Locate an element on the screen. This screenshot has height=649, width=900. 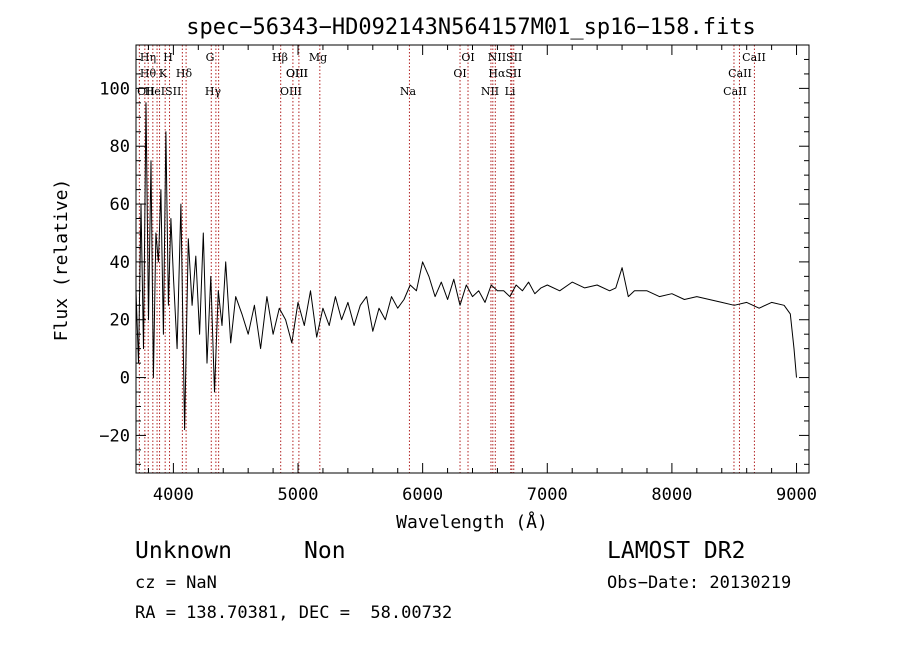
x-tick-label-1: 5000 is located at coordinates (298, 495).